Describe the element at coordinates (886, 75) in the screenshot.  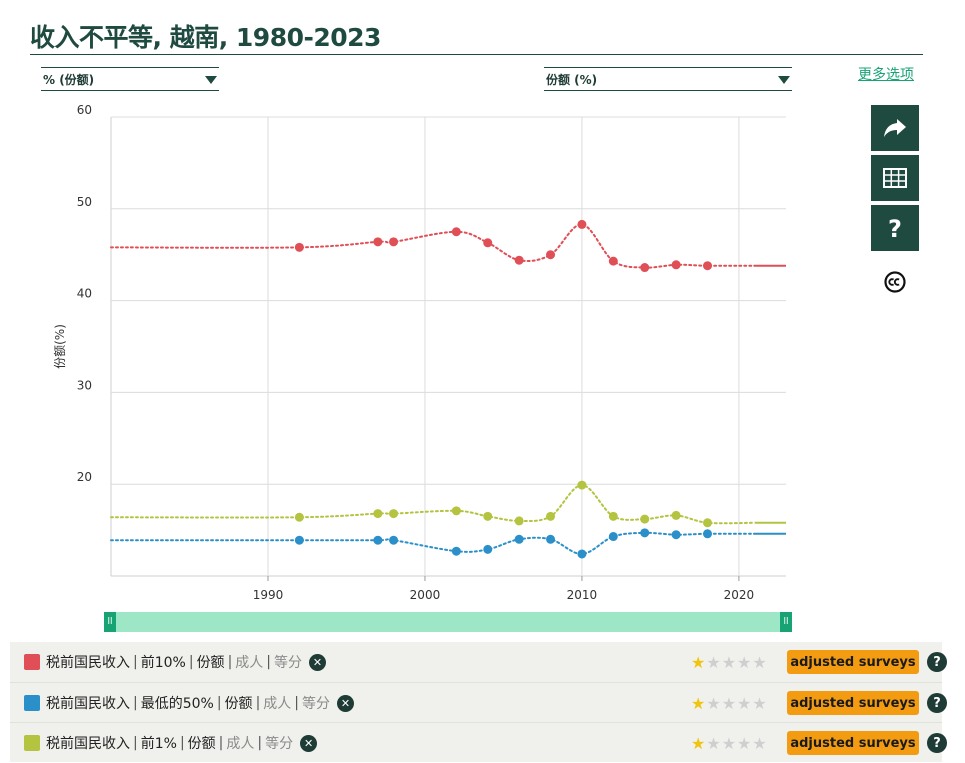
I see `more-options-link: 更多选项` at that location.